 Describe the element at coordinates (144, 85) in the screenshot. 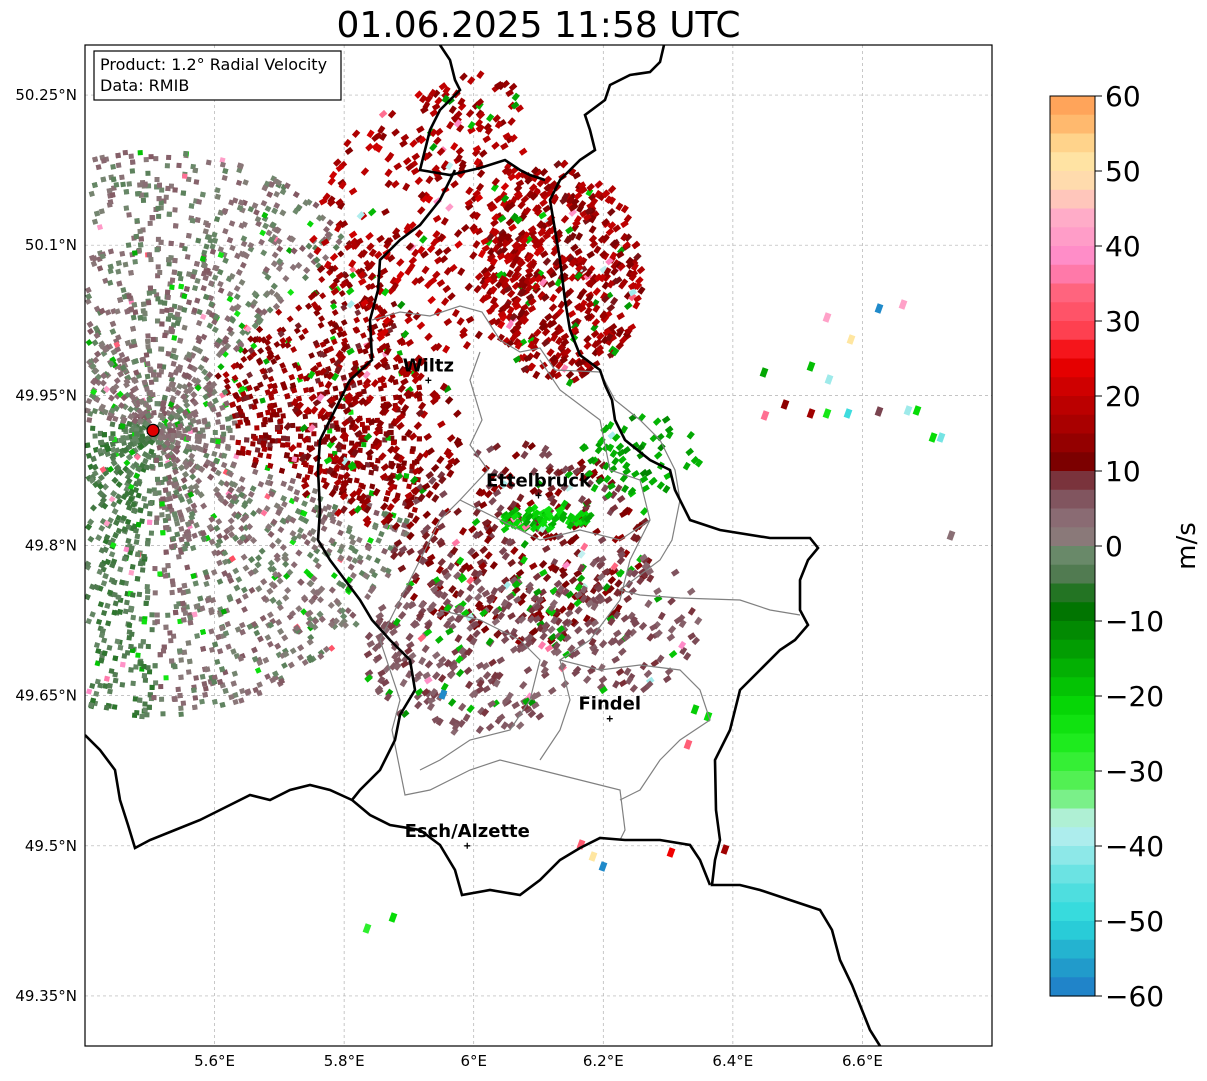

I see `info-data-source: Data: RMIB` at that location.